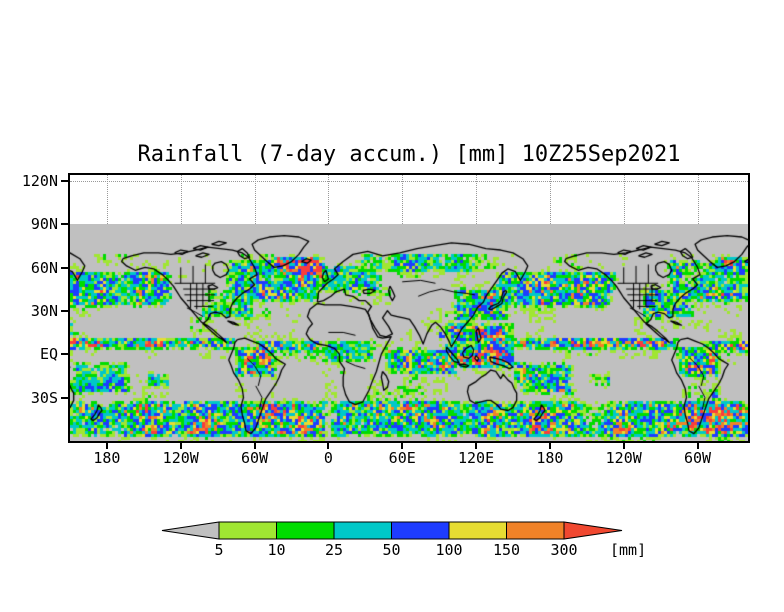 The image size is (784, 612). Describe the element at coordinates (448, 550) in the screenshot. I see `colorbar-tick-label: 100` at that location.